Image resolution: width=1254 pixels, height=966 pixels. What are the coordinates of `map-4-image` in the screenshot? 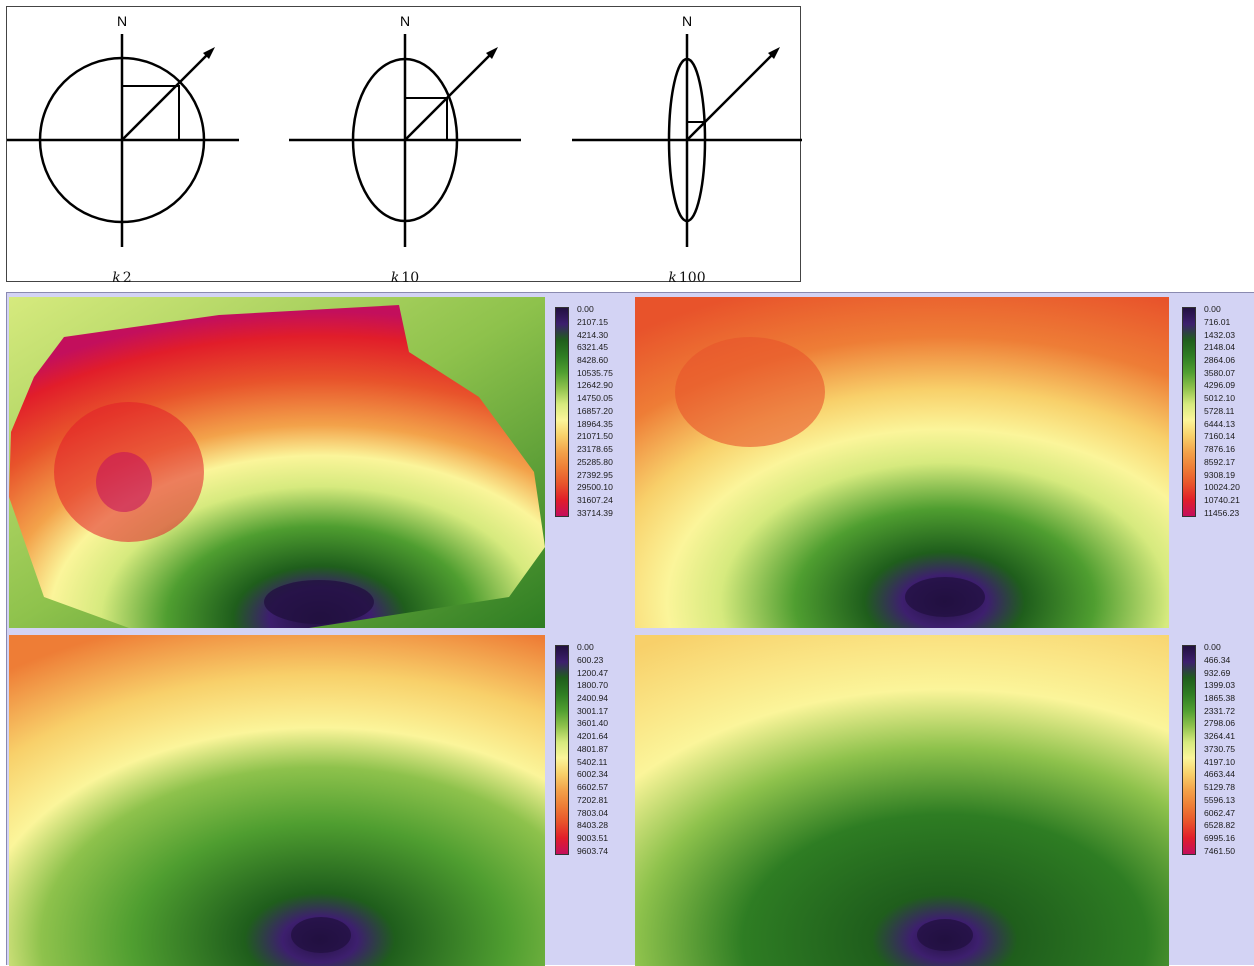 It's located at (902, 800).